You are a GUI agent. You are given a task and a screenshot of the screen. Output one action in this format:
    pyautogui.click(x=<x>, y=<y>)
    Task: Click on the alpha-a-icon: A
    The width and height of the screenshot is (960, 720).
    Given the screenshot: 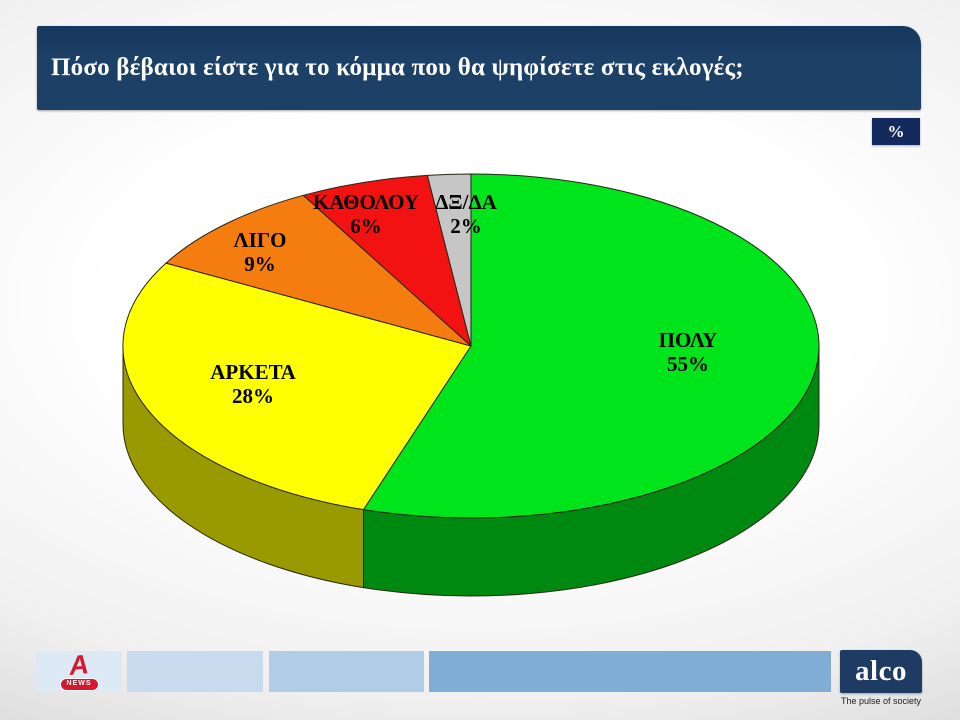 What is the action you would take?
    pyautogui.click(x=79, y=664)
    